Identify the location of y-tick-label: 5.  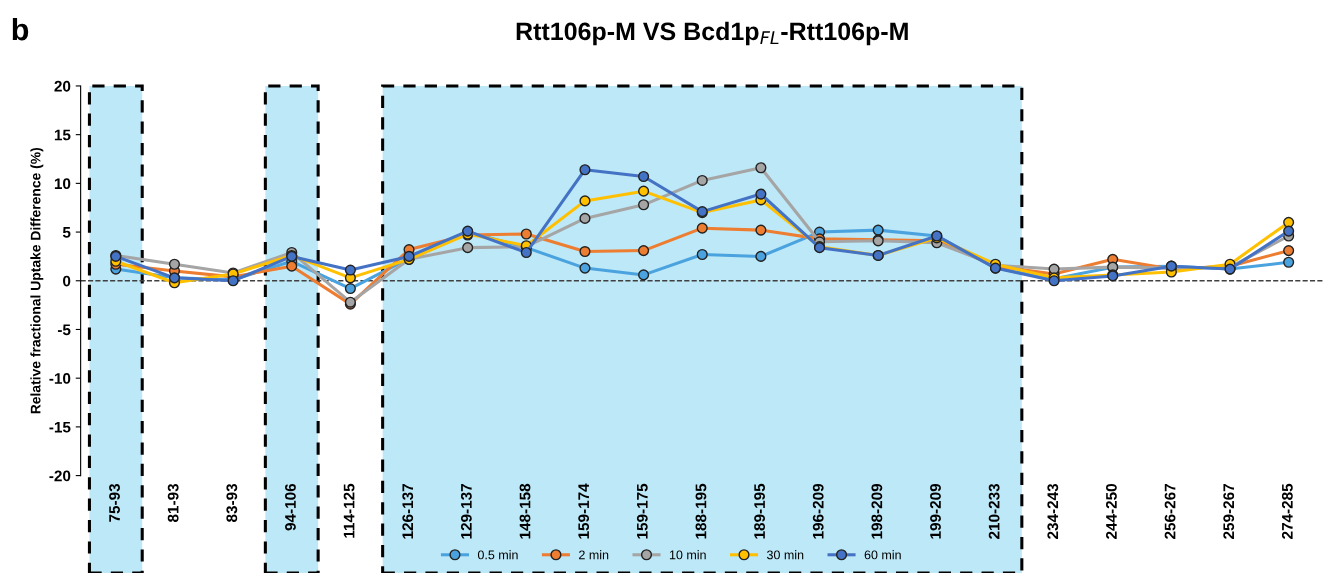
(66, 232).